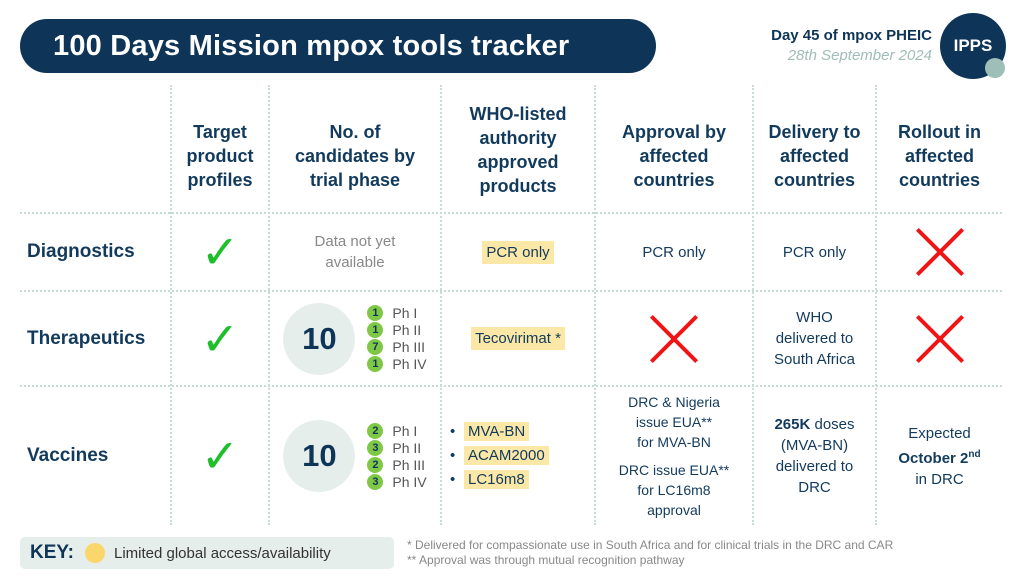 The image size is (1024, 576). What do you see at coordinates (52, 552) in the screenshot?
I see `key-label: KEY:` at bounding box center [52, 552].